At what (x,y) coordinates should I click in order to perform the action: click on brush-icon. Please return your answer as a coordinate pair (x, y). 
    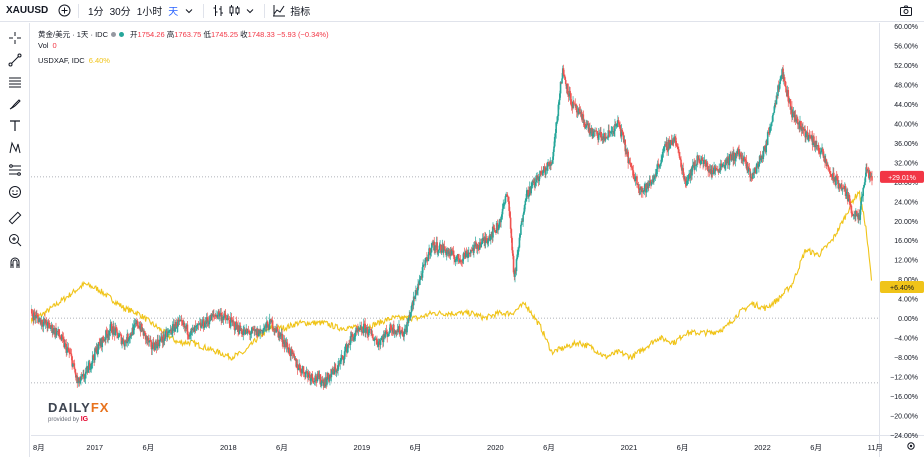
    Looking at the image, I should click on (15, 104).